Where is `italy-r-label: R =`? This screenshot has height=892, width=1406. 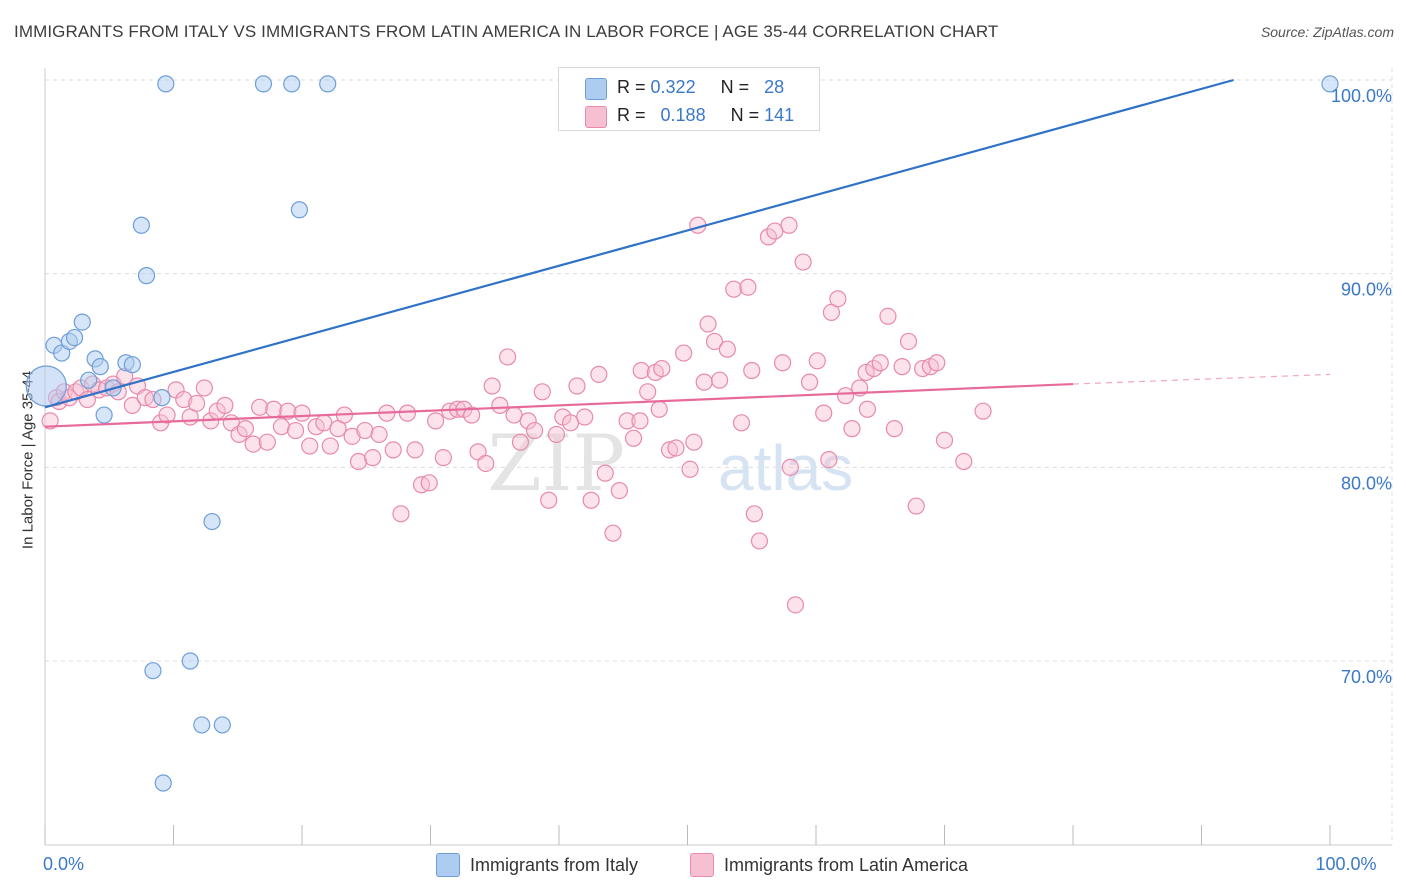 italy-r-label: R = is located at coordinates (631, 87).